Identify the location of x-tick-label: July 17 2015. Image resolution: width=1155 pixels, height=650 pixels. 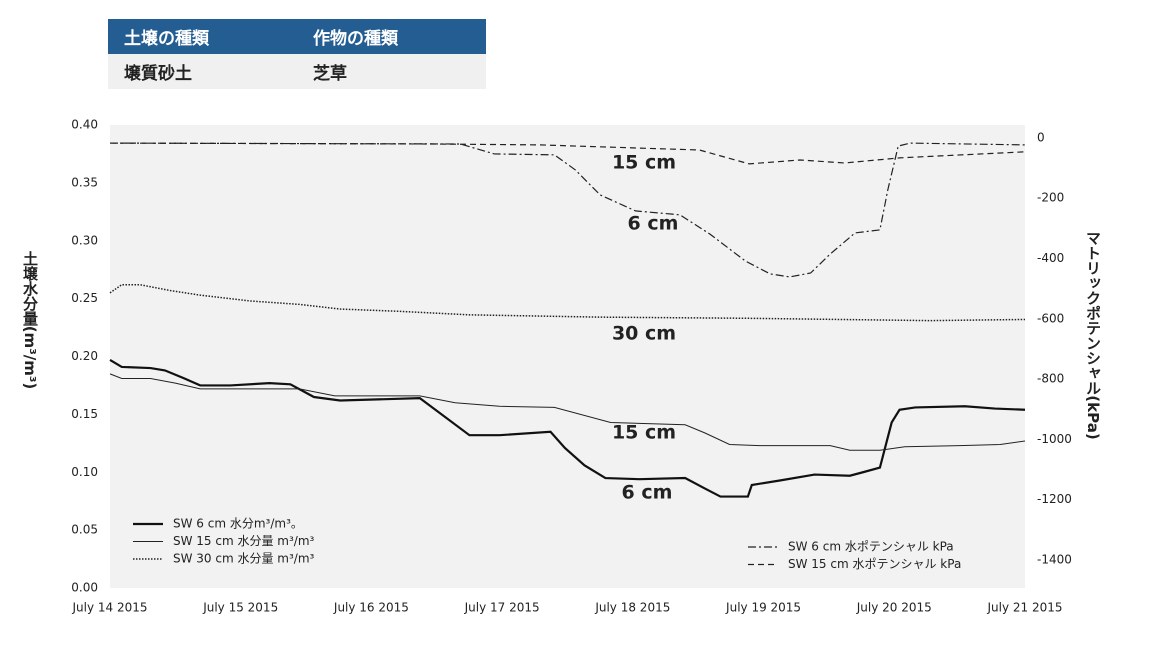
(502, 608).